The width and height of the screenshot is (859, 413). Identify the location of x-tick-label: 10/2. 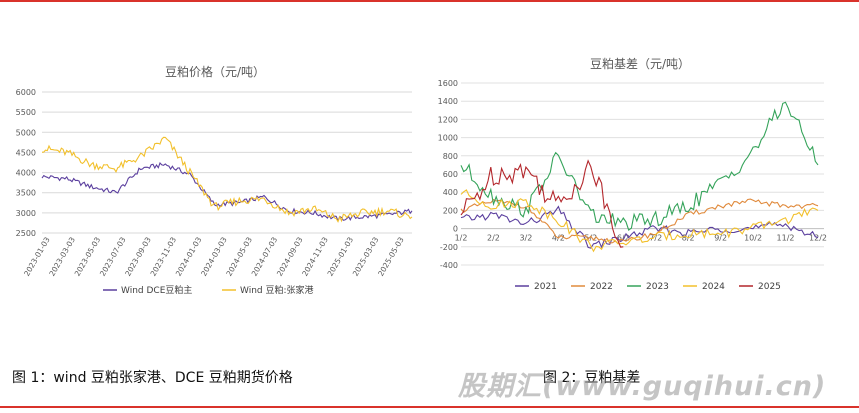
(753, 238).